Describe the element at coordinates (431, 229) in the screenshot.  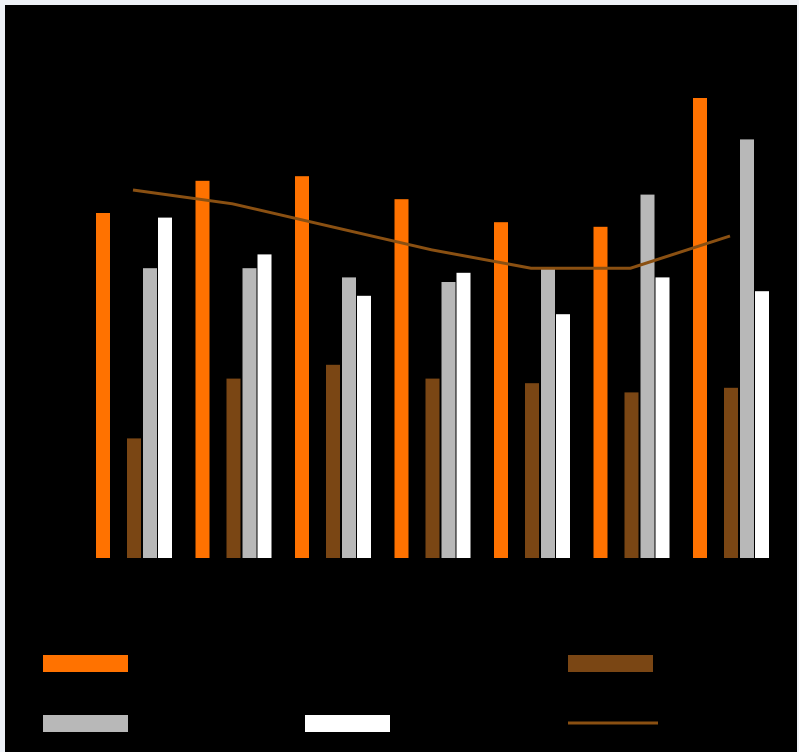
I see `line` at that location.